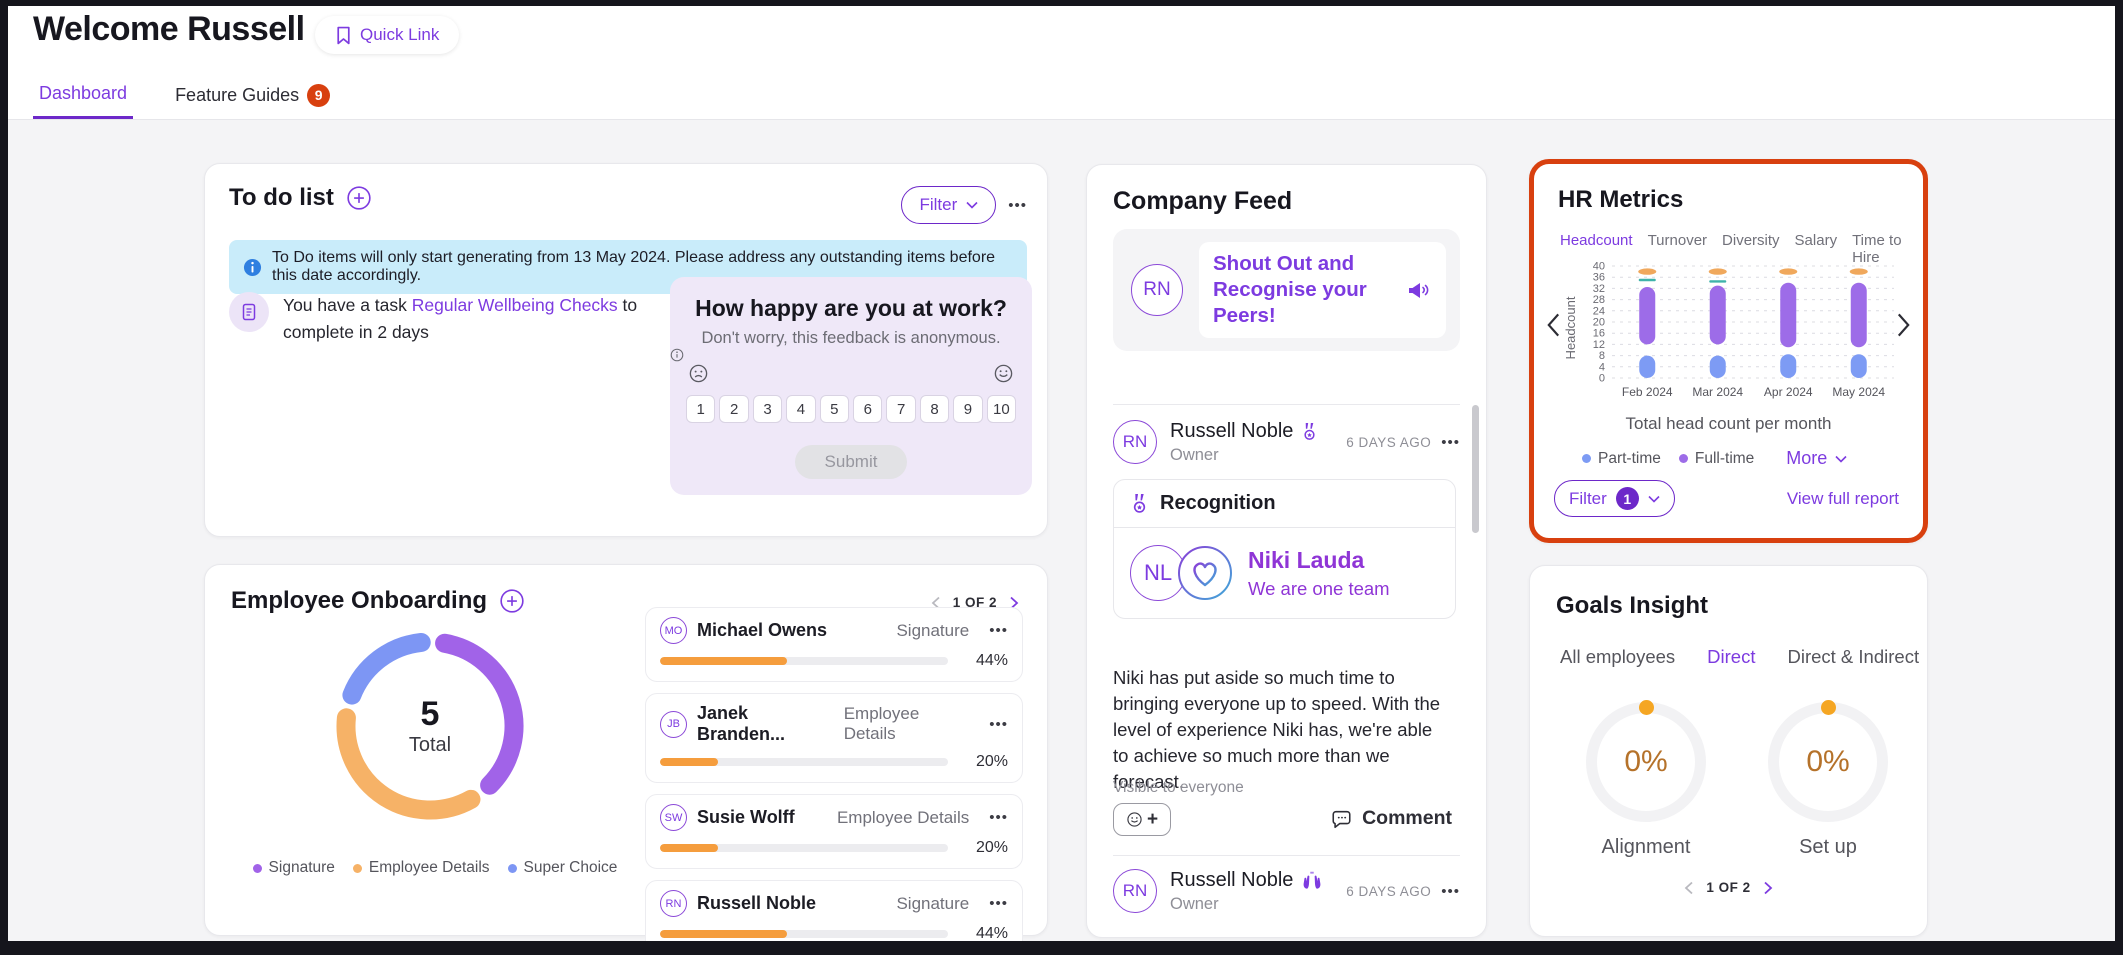 The width and height of the screenshot is (2123, 955). I want to click on legend-item-part-time: Part-time, so click(1621, 459).